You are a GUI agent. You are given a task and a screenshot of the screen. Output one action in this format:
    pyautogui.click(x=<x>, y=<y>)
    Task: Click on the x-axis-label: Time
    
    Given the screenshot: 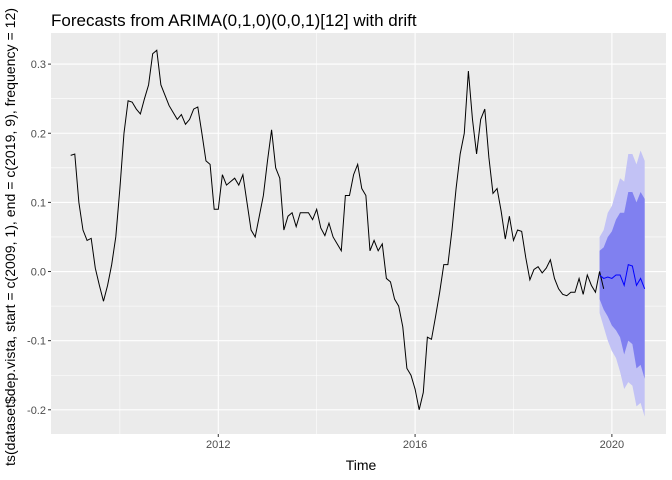 What is the action you would take?
    pyautogui.click(x=361, y=465)
    